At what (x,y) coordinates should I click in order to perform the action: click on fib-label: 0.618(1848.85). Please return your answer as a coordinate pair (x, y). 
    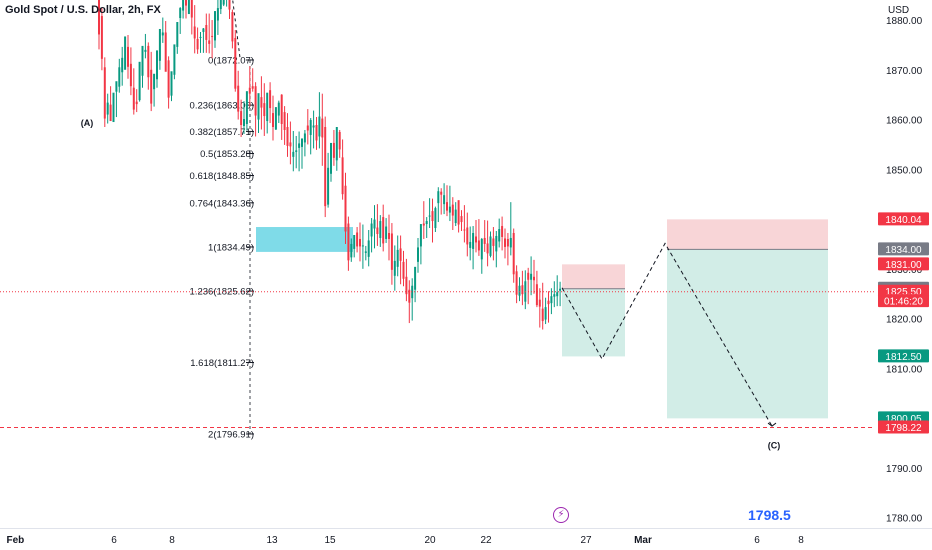
    Looking at the image, I should click on (222, 176).